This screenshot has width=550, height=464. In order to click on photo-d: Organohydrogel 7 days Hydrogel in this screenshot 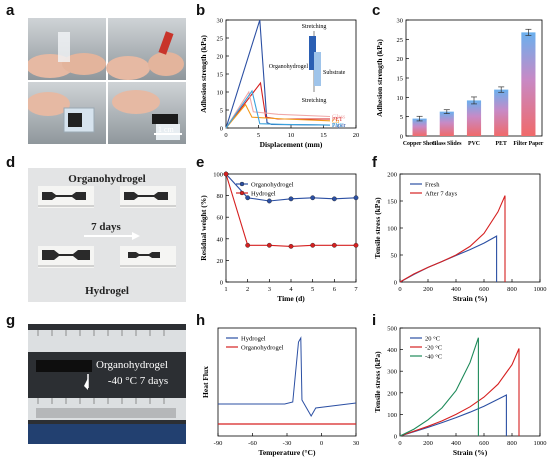, I will do `click(107, 235)`.